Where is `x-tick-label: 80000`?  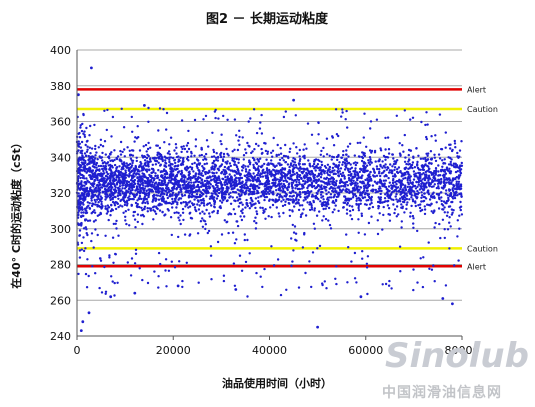 x-tick-label: 80000 is located at coordinates (462, 350).